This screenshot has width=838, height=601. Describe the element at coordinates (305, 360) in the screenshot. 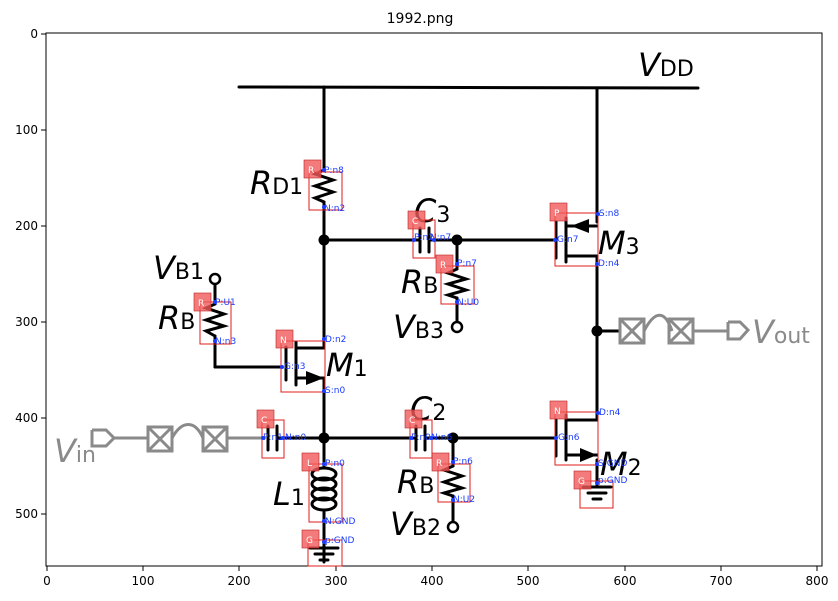

I see `transistor-m1-symbol` at that location.